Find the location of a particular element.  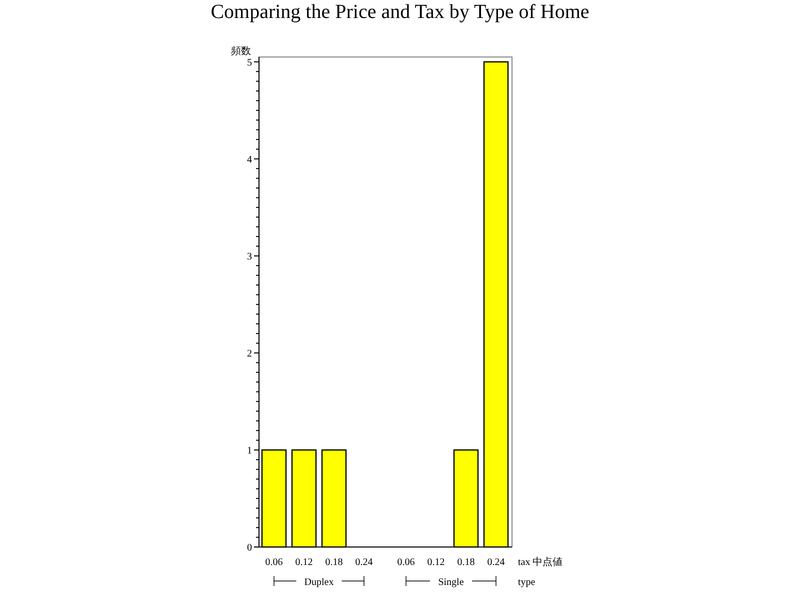

x-axis-title: tax 中点値 is located at coordinates (540, 562).